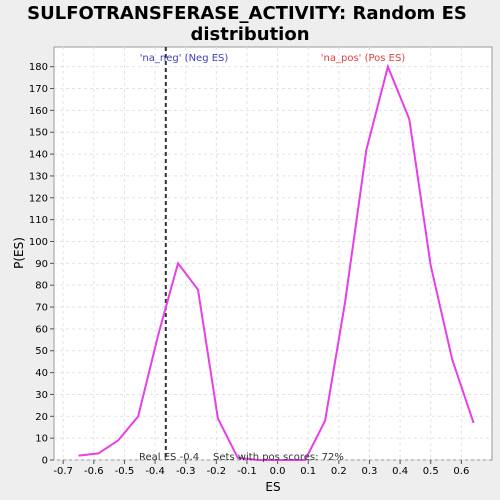 The height and width of the screenshot is (500, 500). I want to click on y-tick-label: 40, so click(41, 373).